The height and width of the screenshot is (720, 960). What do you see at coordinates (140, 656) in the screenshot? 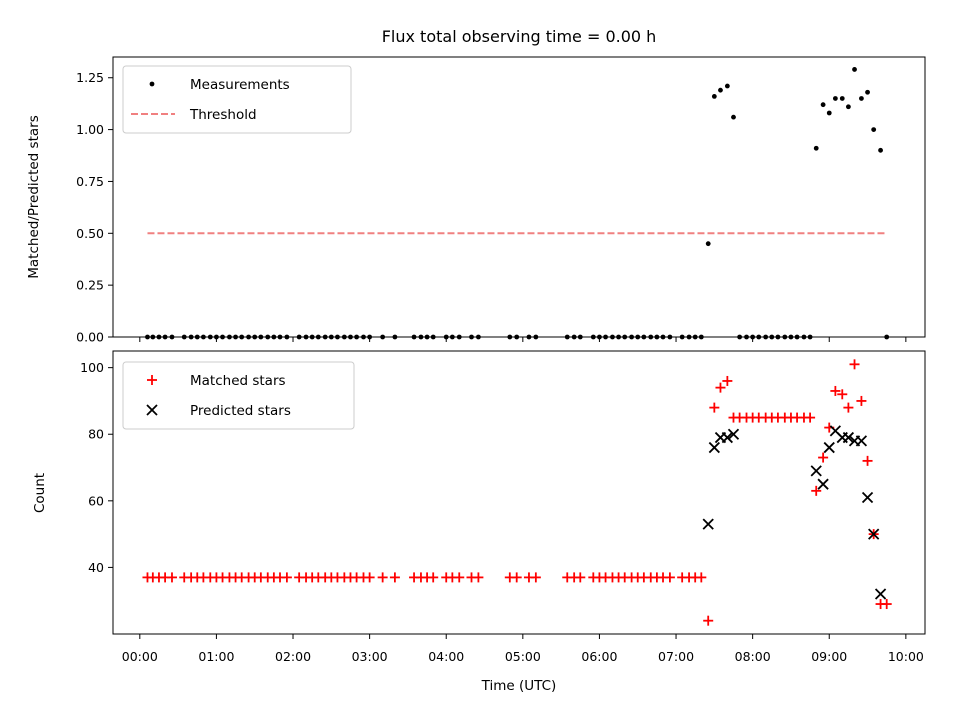
I see `bottom-x-tick-label: 00:00` at bounding box center [140, 656].